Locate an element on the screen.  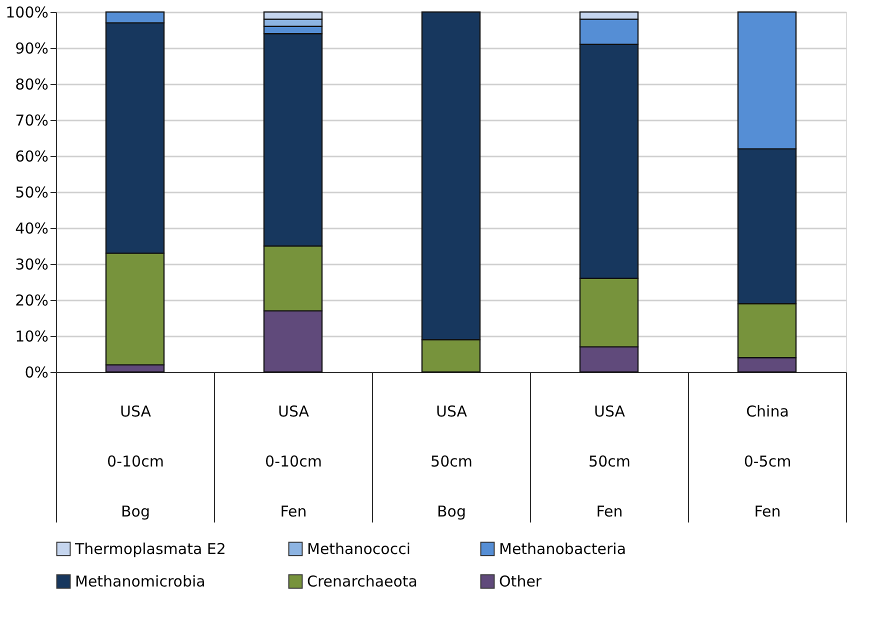
y-tick-label: 60% is located at coordinates (31, 157).